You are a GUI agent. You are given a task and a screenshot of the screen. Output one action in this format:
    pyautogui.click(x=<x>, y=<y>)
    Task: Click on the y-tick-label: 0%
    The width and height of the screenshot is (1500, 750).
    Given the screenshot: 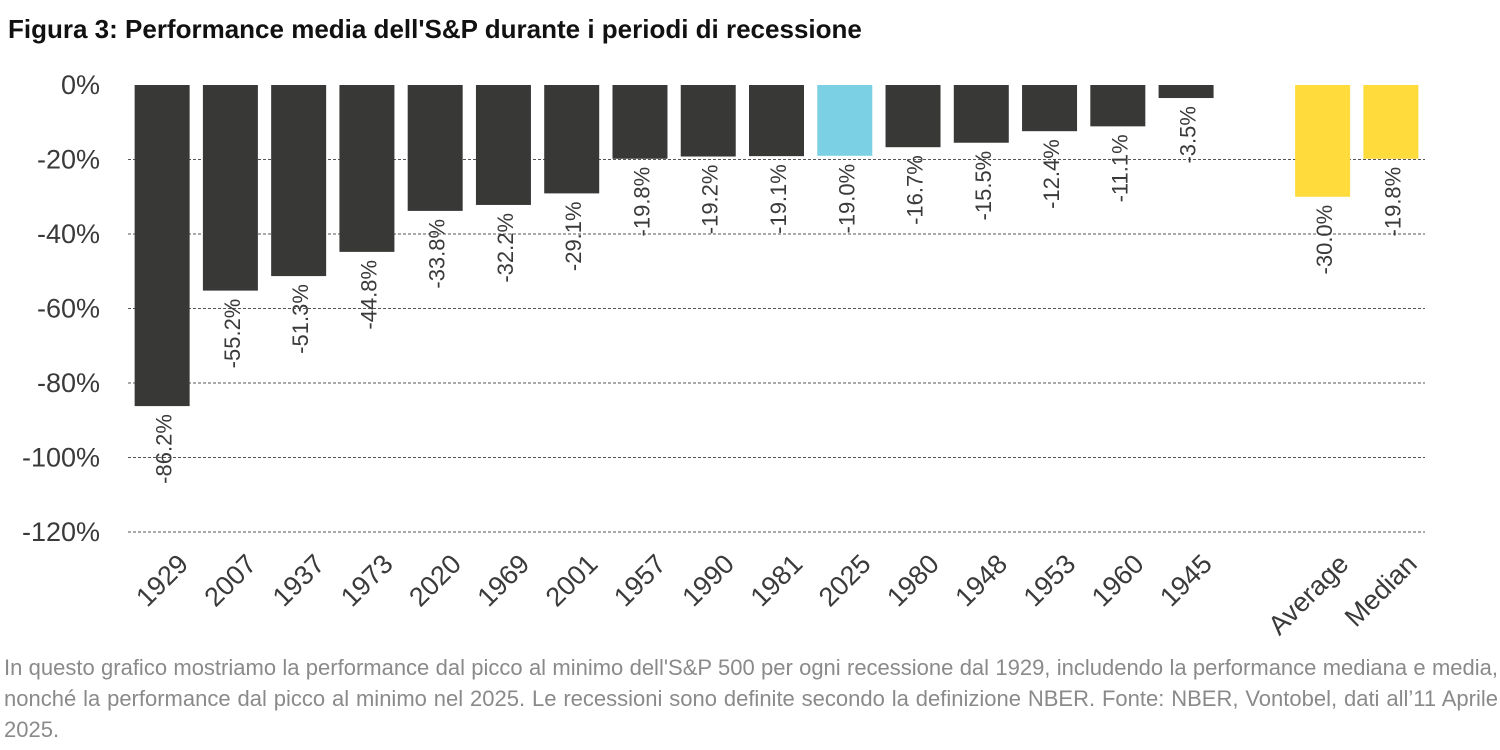 What is the action you would take?
    pyautogui.click(x=80, y=85)
    